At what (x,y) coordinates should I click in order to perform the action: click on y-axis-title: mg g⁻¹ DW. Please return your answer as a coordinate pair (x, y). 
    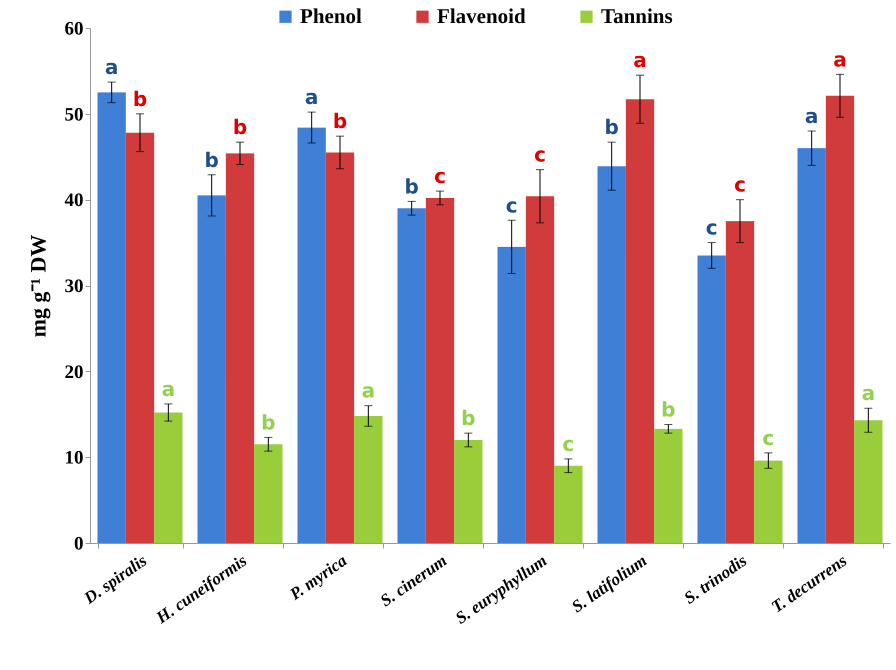
    Looking at the image, I should click on (38, 286).